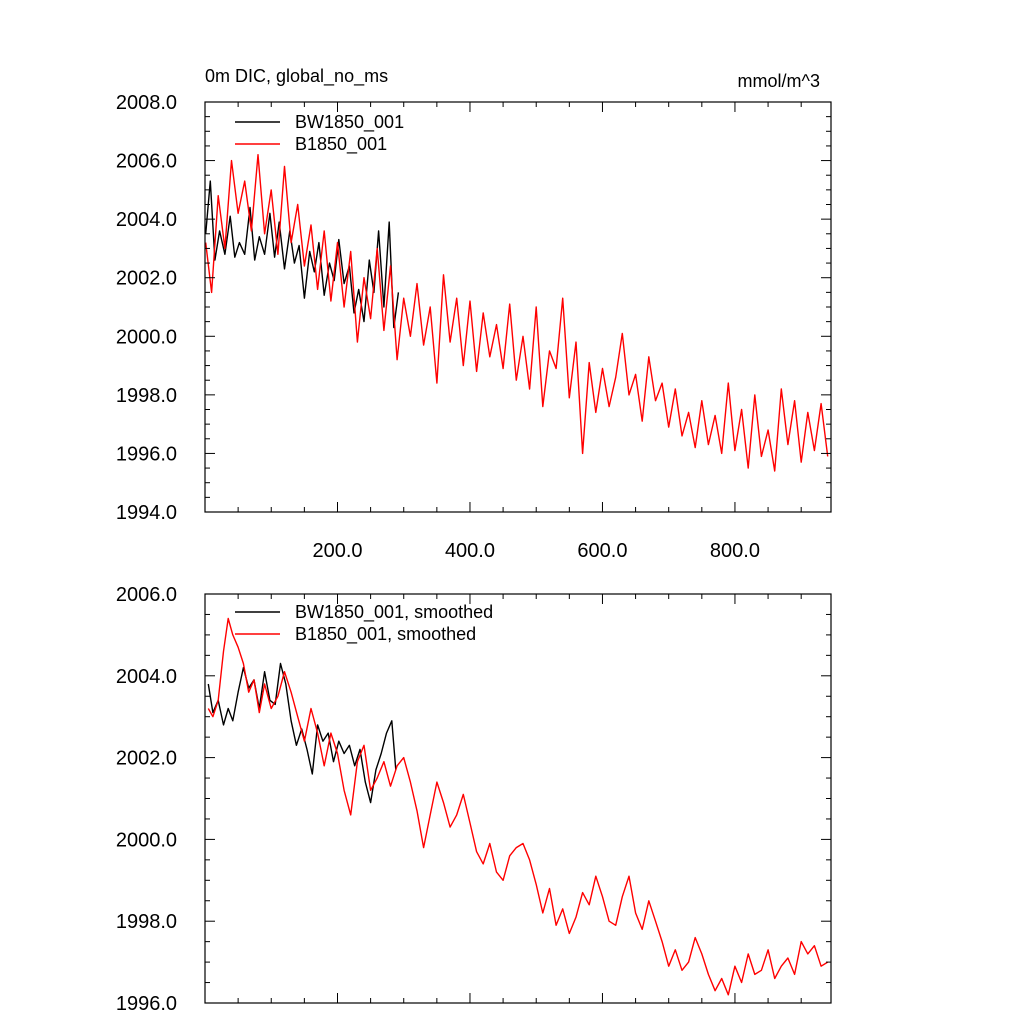 The height and width of the screenshot is (1024, 1024). Describe the element at coordinates (146, 513) in the screenshot. I see `y-tick-label: 1994.0` at that location.